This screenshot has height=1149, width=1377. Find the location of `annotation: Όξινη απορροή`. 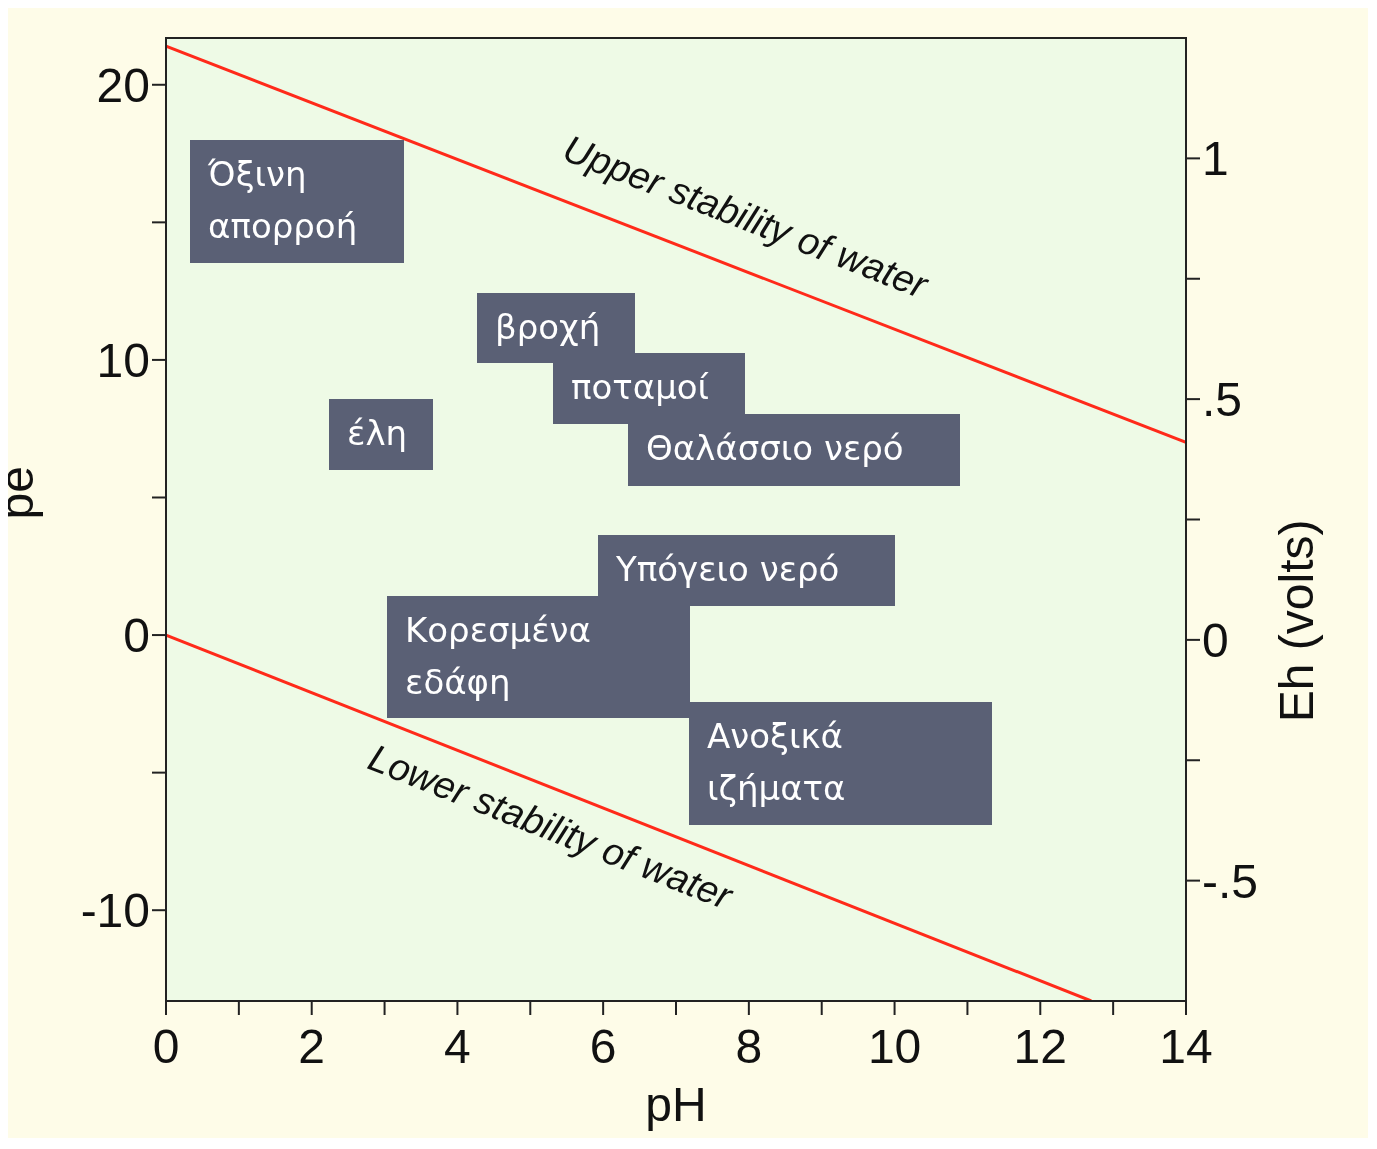

annotation: Όξινη απορροή is located at coordinates (283, 200).